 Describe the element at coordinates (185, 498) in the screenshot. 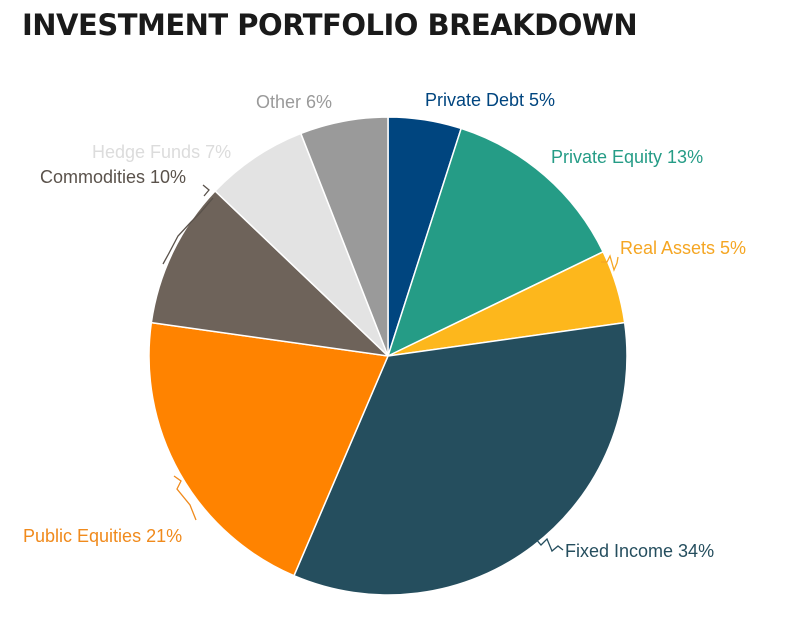

I see `leader-line-public-equities` at that location.